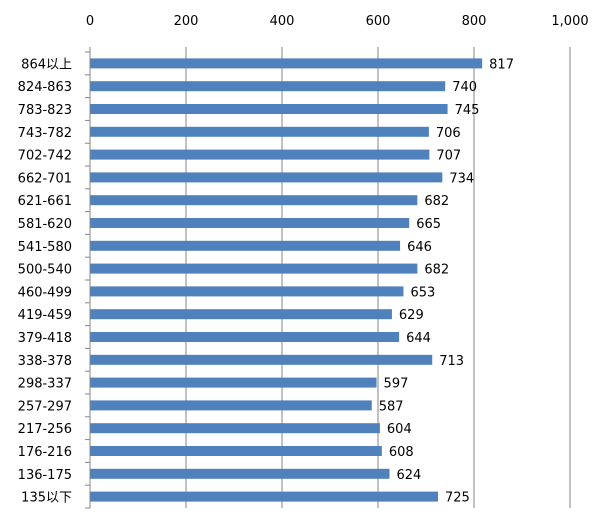  Describe the element at coordinates (282, 21) in the screenshot. I see `x-tick-label: 400` at that location.